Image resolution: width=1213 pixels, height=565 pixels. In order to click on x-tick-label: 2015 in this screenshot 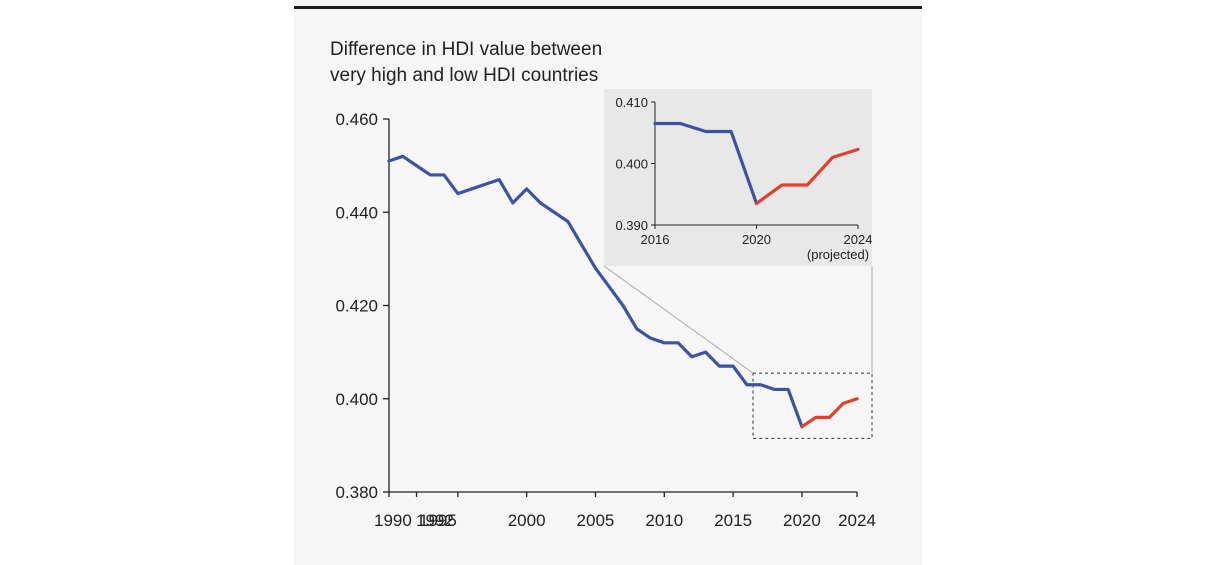, I will do `click(733, 520)`.